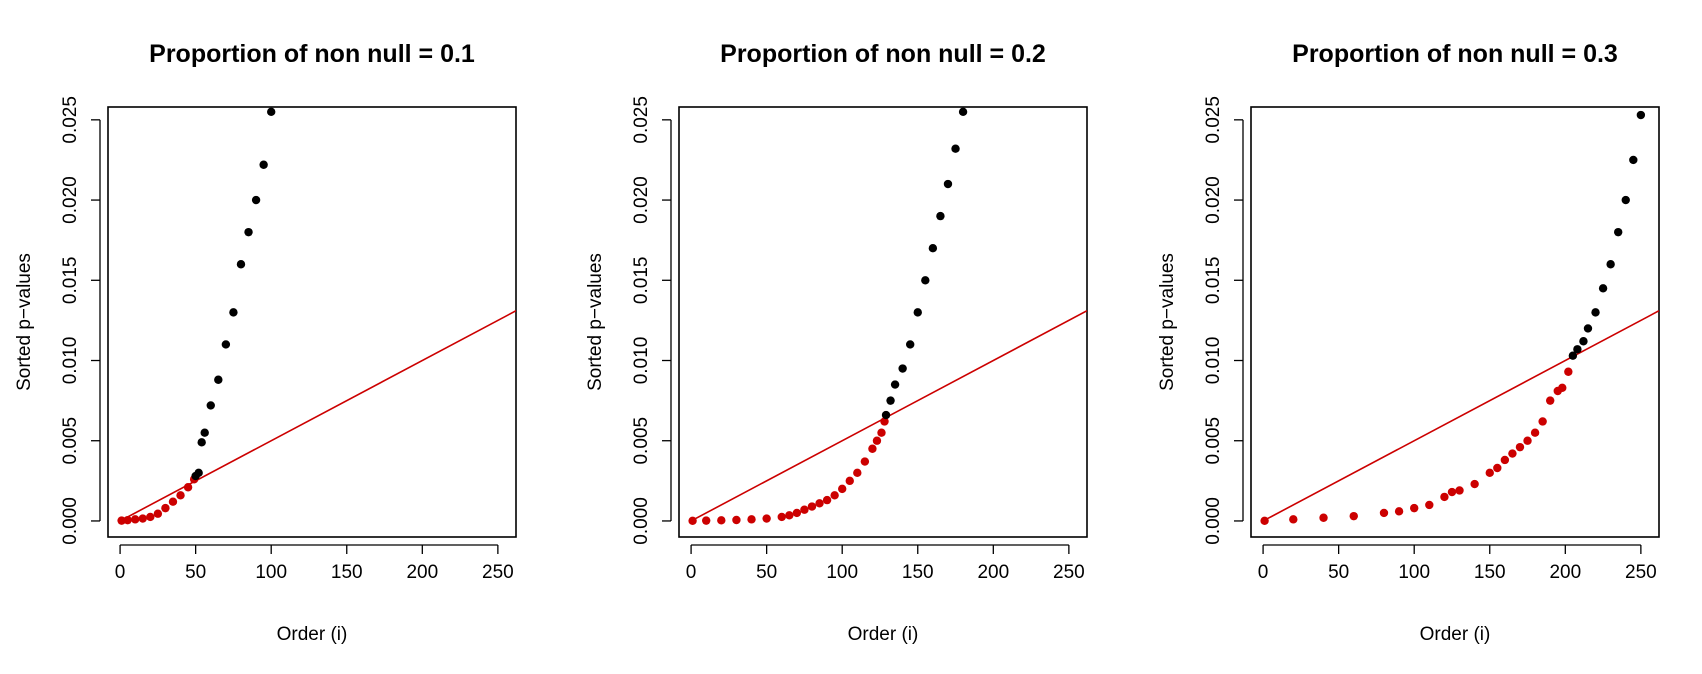  What do you see at coordinates (993, 572) in the screenshot?
I see `x-tick-label: 200` at bounding box center [993, 572].